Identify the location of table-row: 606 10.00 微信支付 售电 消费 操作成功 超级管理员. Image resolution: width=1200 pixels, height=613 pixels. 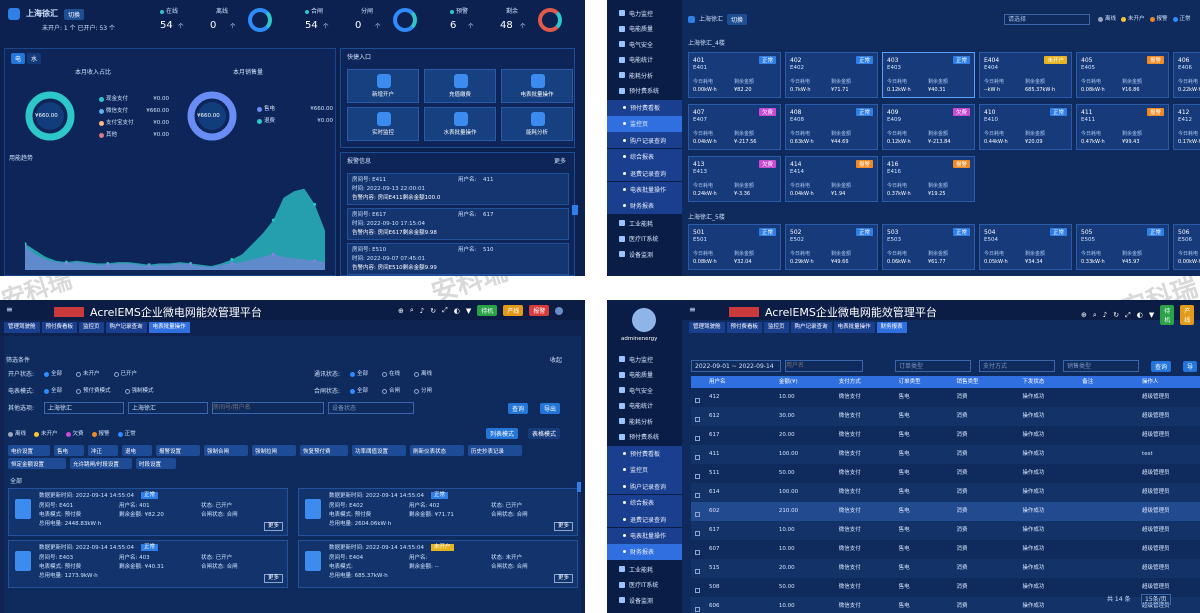
(945, 605).